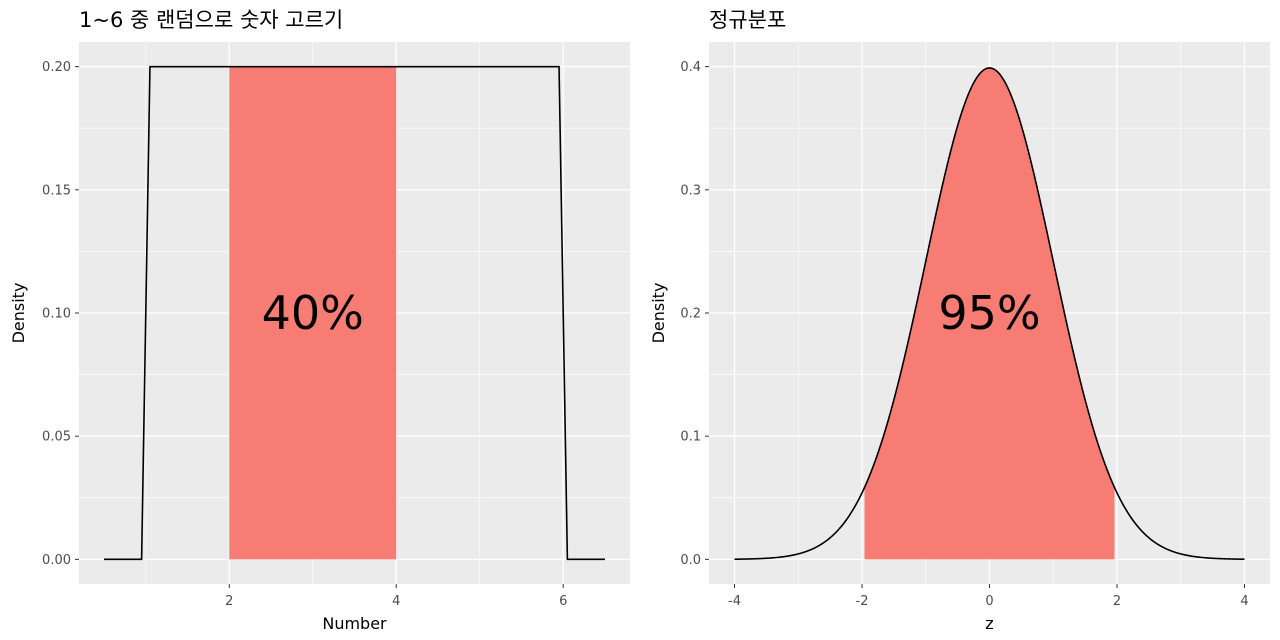 This screenshot has width=1280, height=640. I want to click on x-tick-label: -4, so click(734, 601).